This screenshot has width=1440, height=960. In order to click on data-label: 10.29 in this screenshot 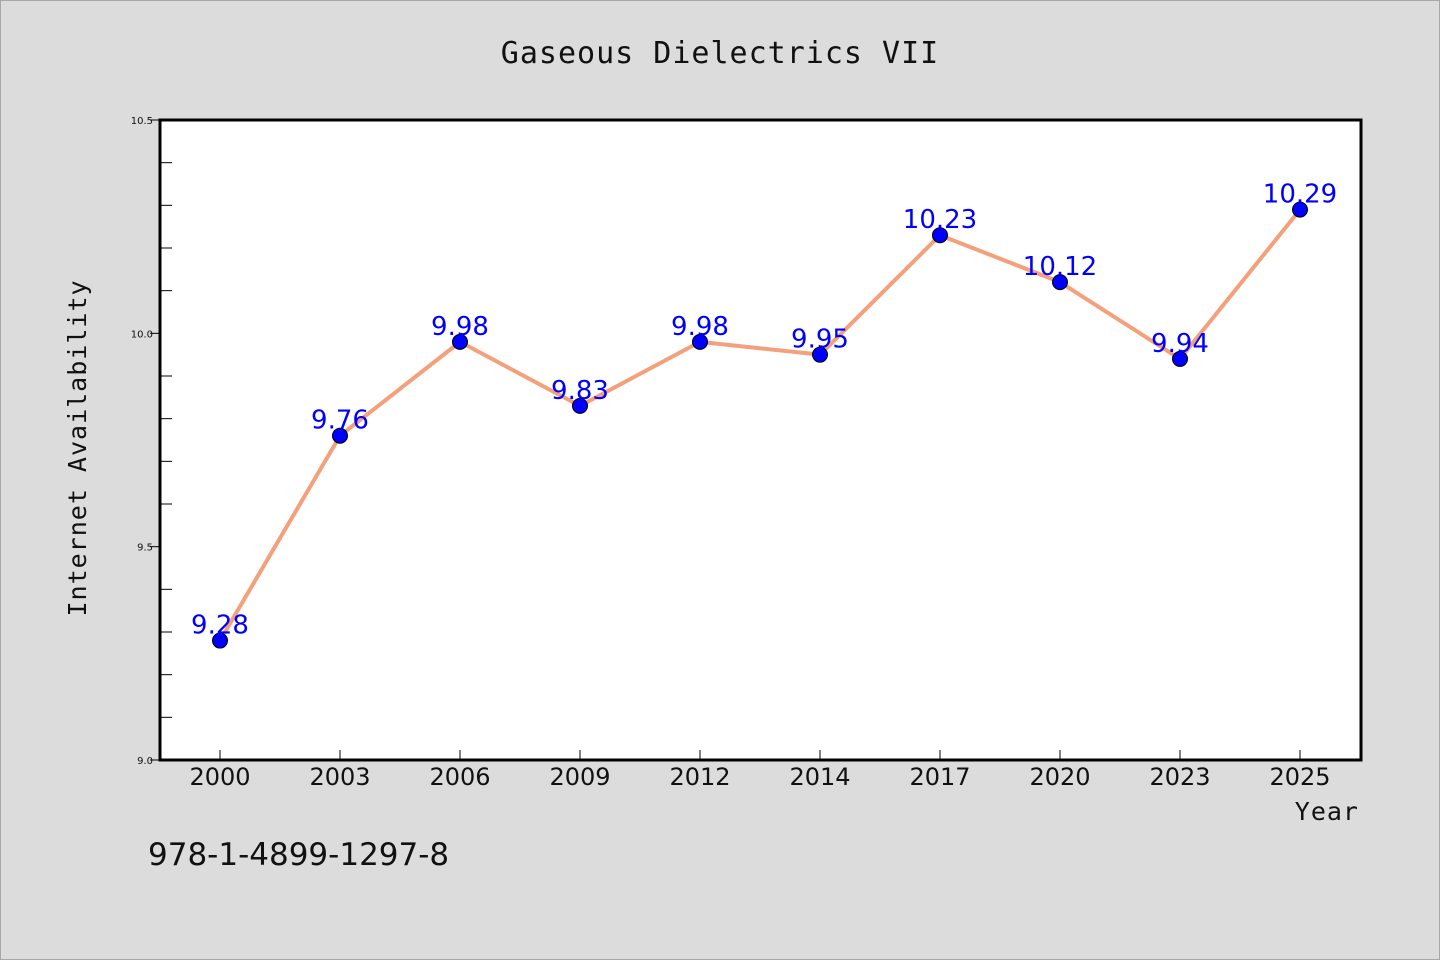, I will do `click(1300, 195)`.